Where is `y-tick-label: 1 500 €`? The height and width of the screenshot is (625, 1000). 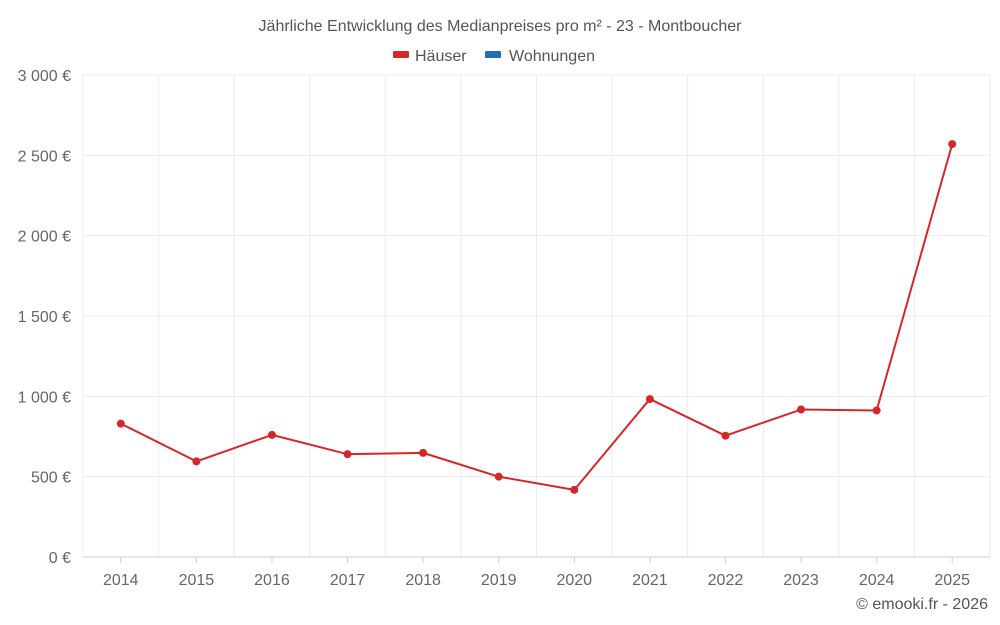
y-tick-label: 1 500 € is located at coordinates (44, 317).